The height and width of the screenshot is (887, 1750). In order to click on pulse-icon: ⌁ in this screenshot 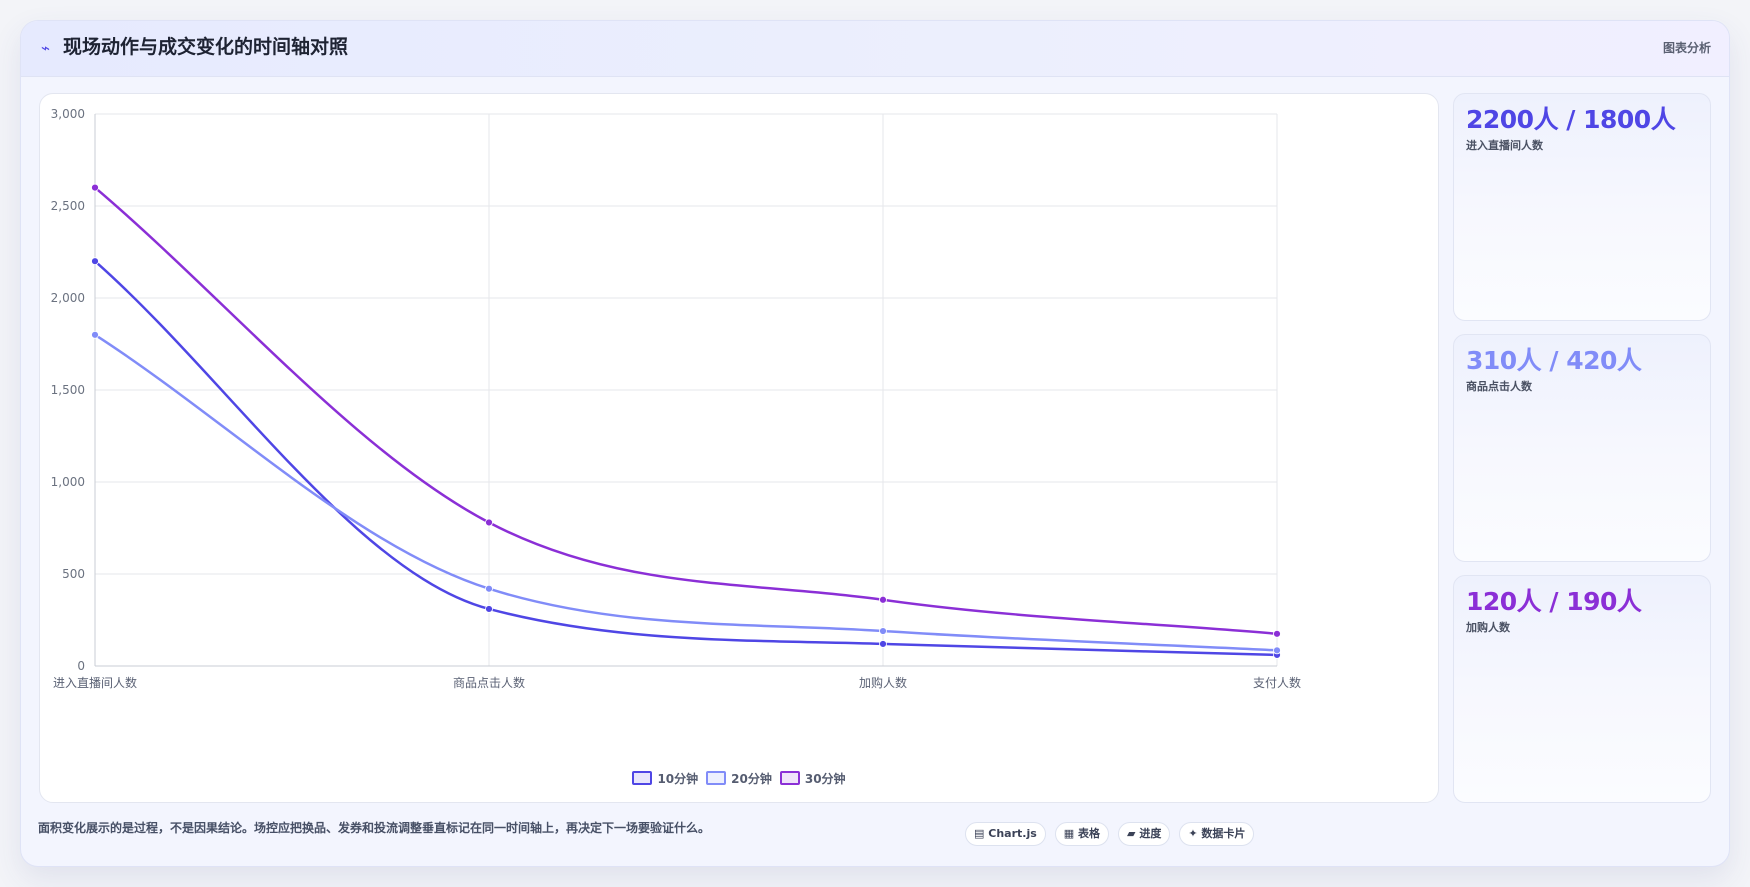, I will do `click(46, 48)`.